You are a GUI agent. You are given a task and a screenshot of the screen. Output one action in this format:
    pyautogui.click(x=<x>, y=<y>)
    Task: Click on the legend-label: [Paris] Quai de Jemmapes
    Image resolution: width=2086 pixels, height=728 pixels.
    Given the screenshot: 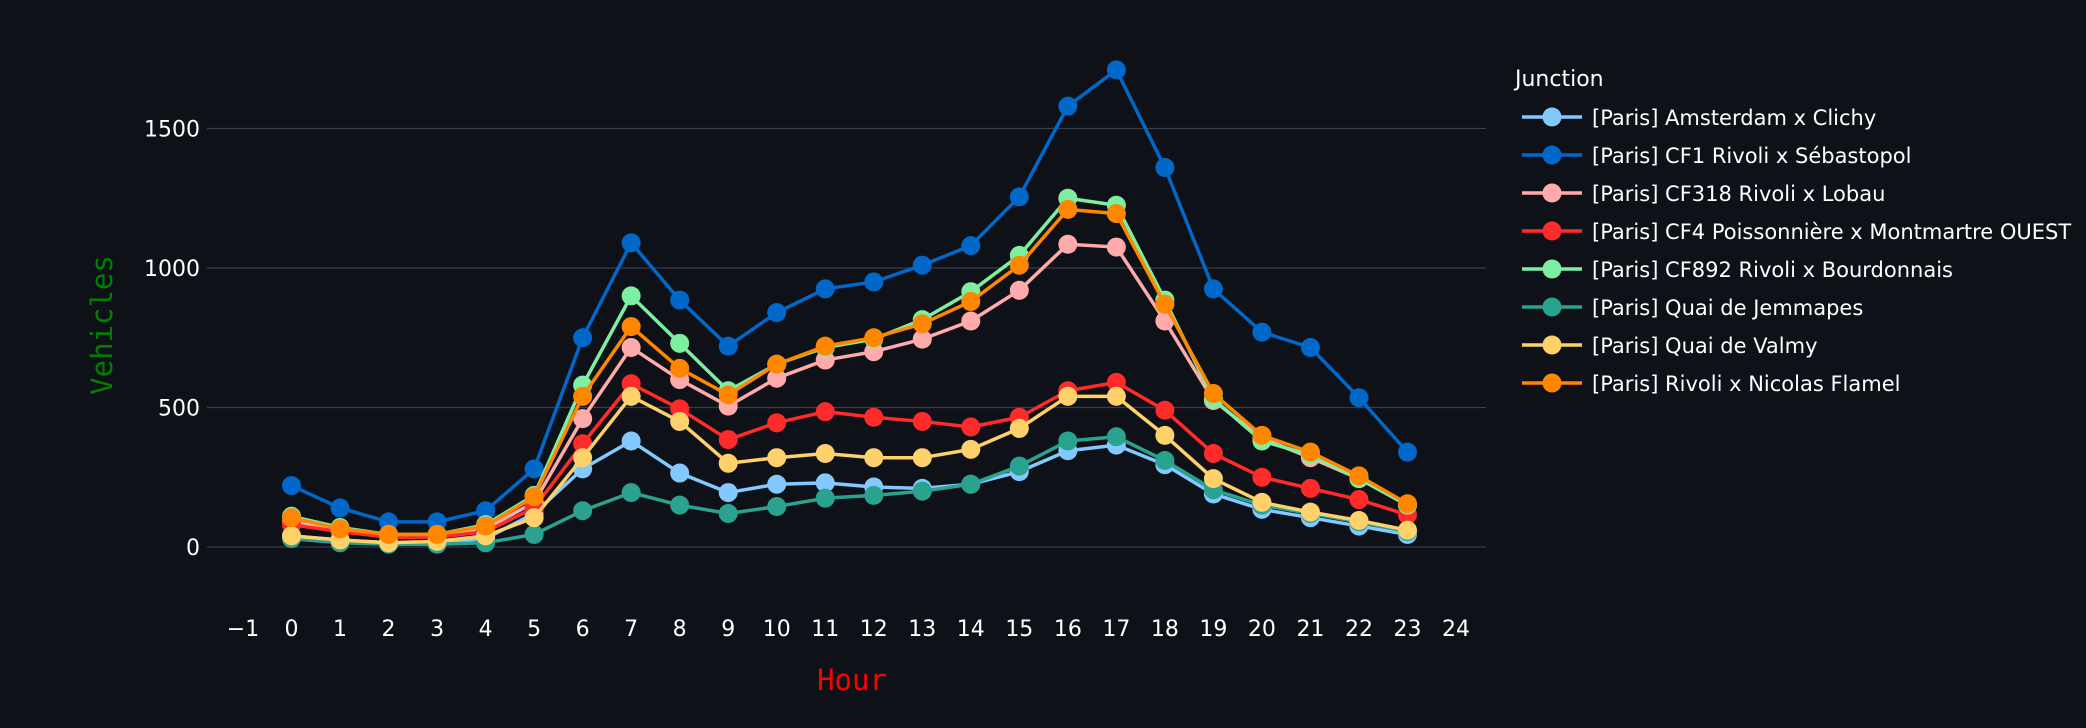 What is the action you would take?
    pyautogui.click(x=1727, y=308)
    